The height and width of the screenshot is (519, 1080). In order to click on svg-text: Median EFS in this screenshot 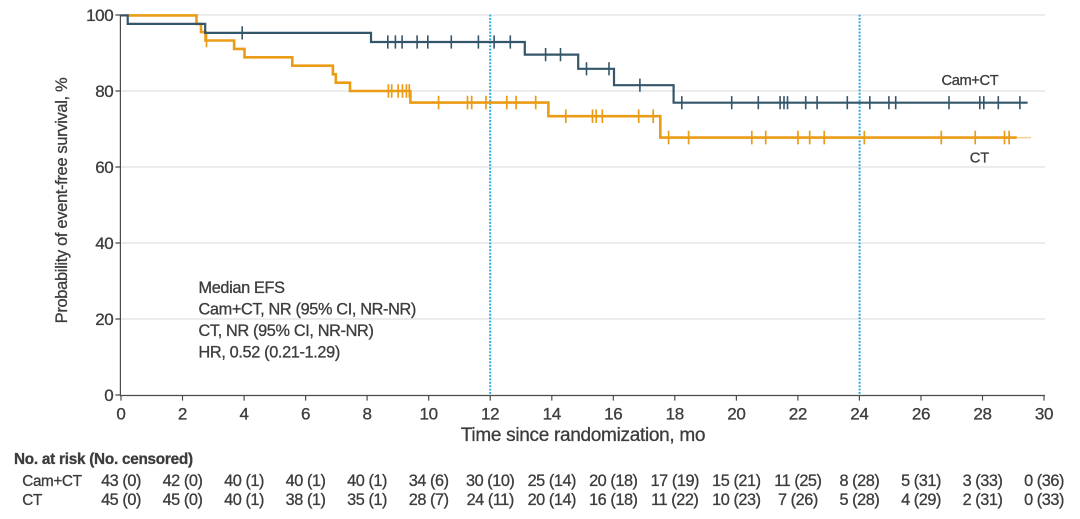, I will do `click(242, 288)`.